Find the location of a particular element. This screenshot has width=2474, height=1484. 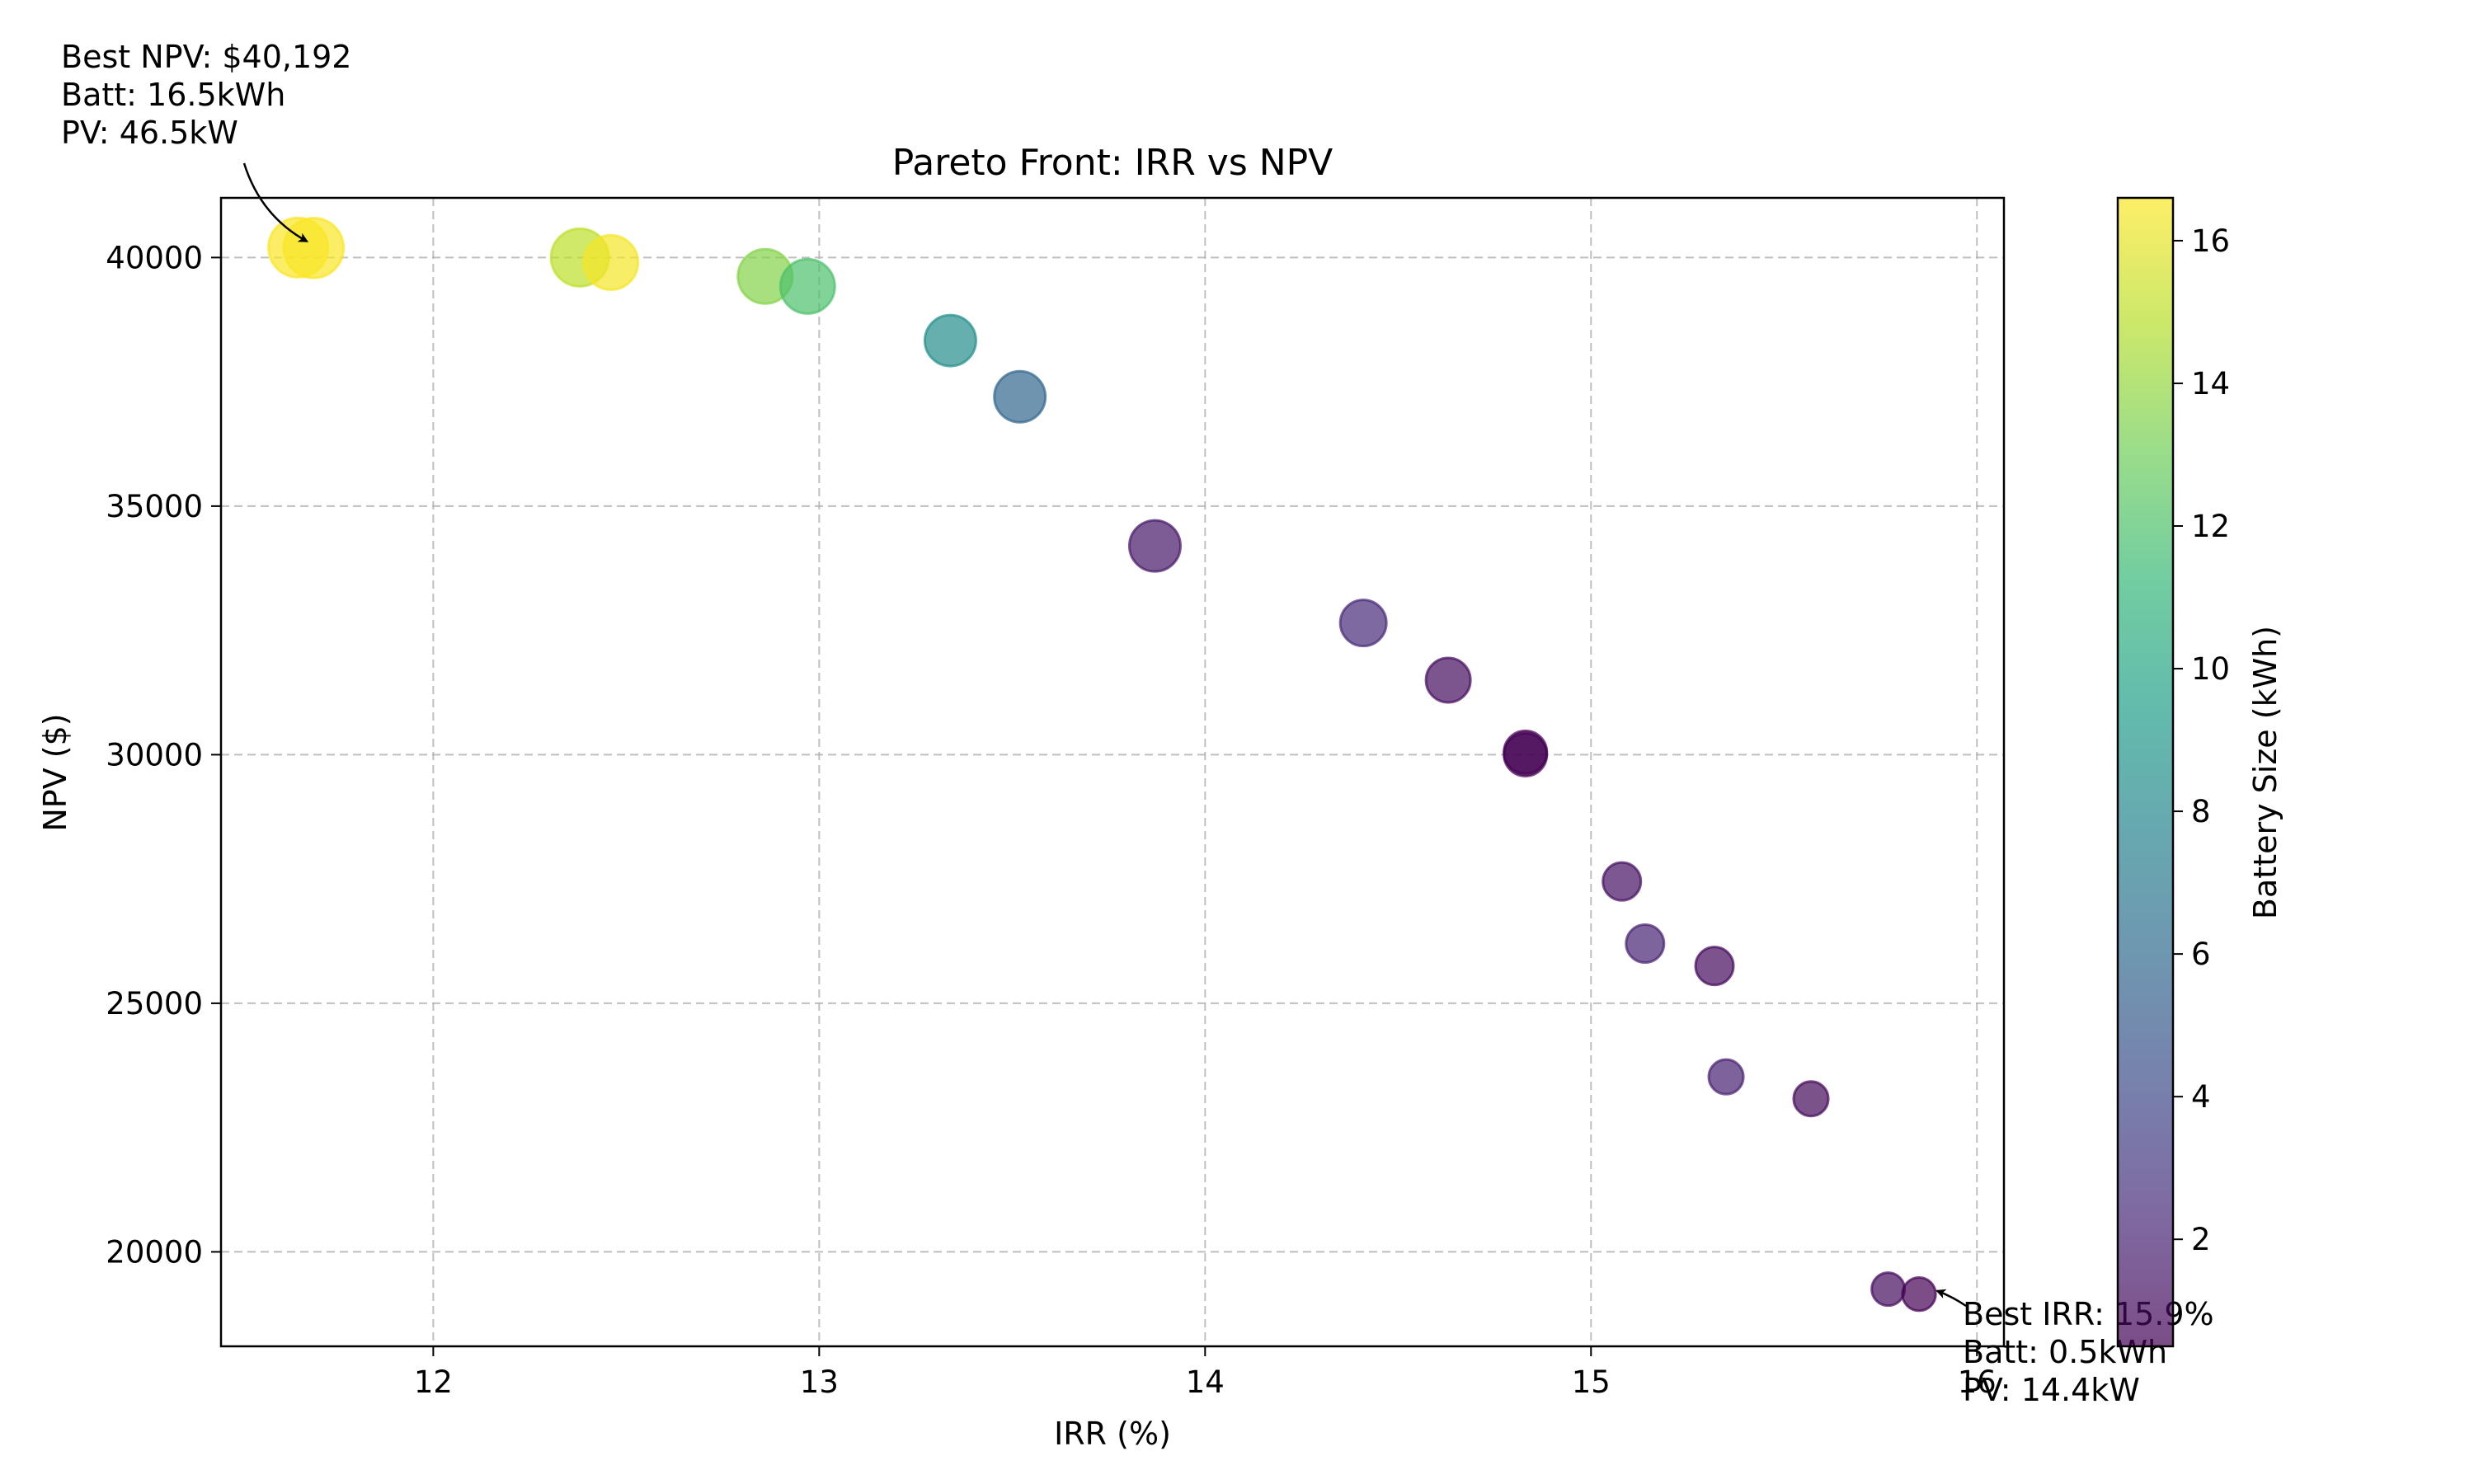

x-tick-label: 15 is located at coordinates (1591, 1382).